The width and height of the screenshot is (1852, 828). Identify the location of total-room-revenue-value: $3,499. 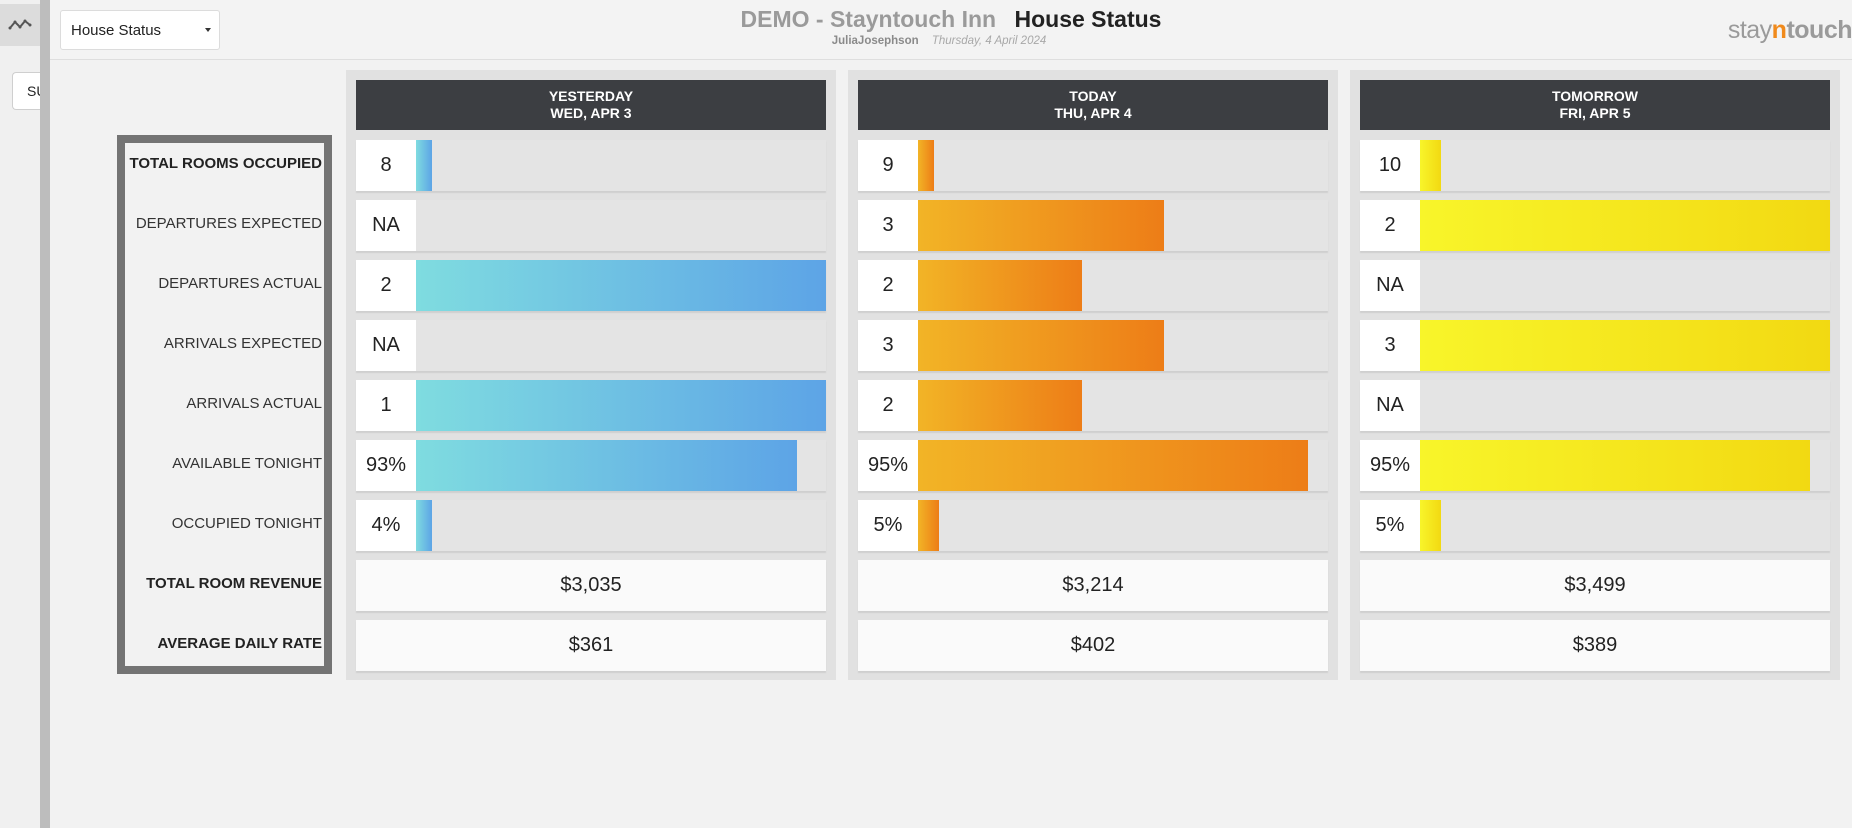
(1595, 585).